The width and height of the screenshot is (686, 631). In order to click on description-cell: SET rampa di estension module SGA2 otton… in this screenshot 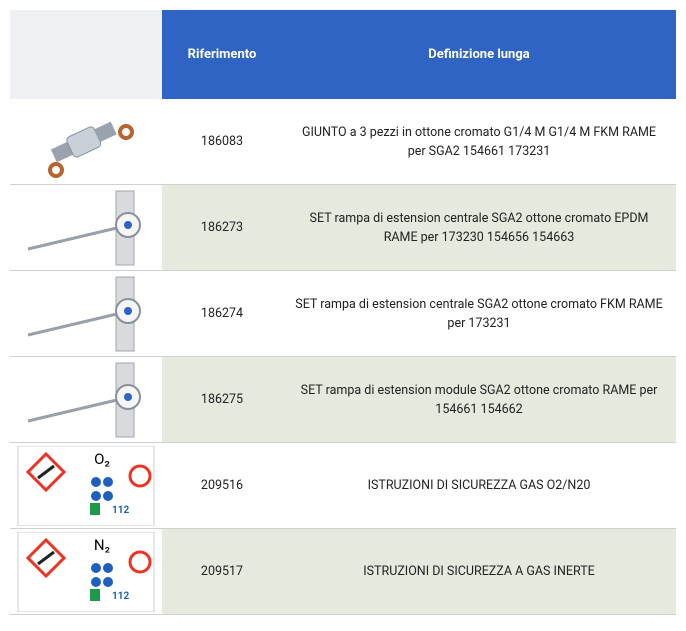, I will do `click(479, 399)`.